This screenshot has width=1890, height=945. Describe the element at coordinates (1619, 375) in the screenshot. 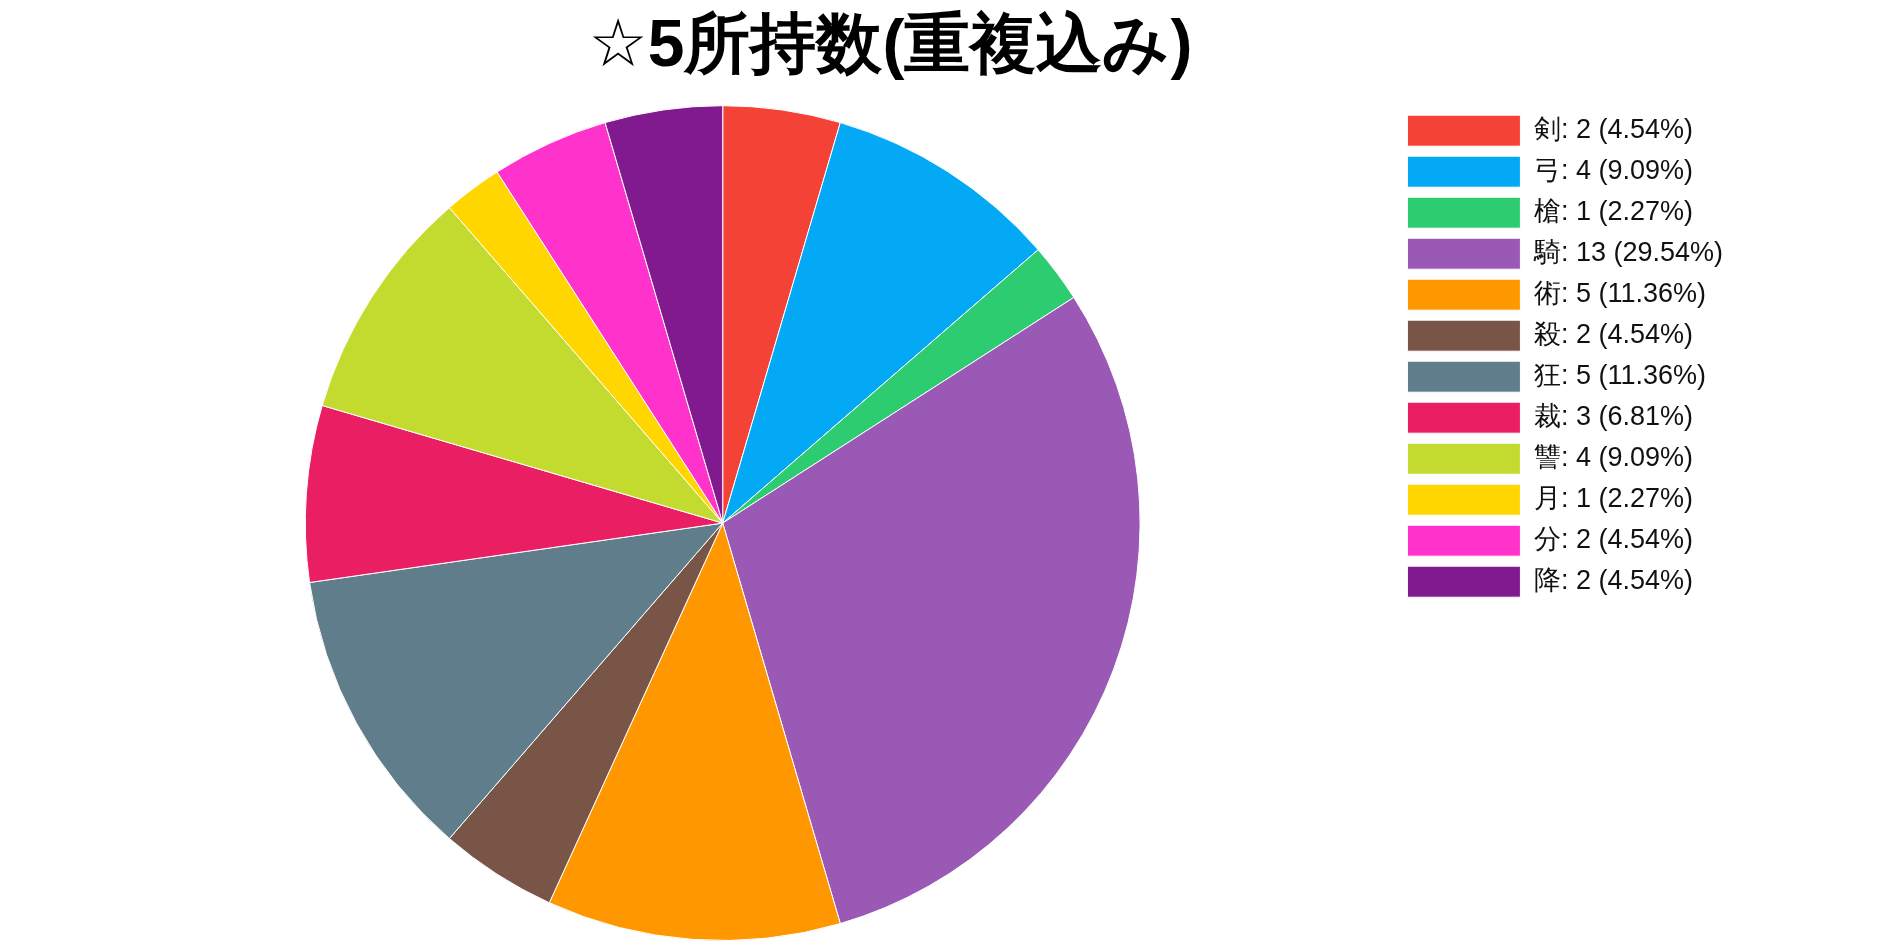

I see `legend-label: 狂: 5 (11.36%)` at that location.